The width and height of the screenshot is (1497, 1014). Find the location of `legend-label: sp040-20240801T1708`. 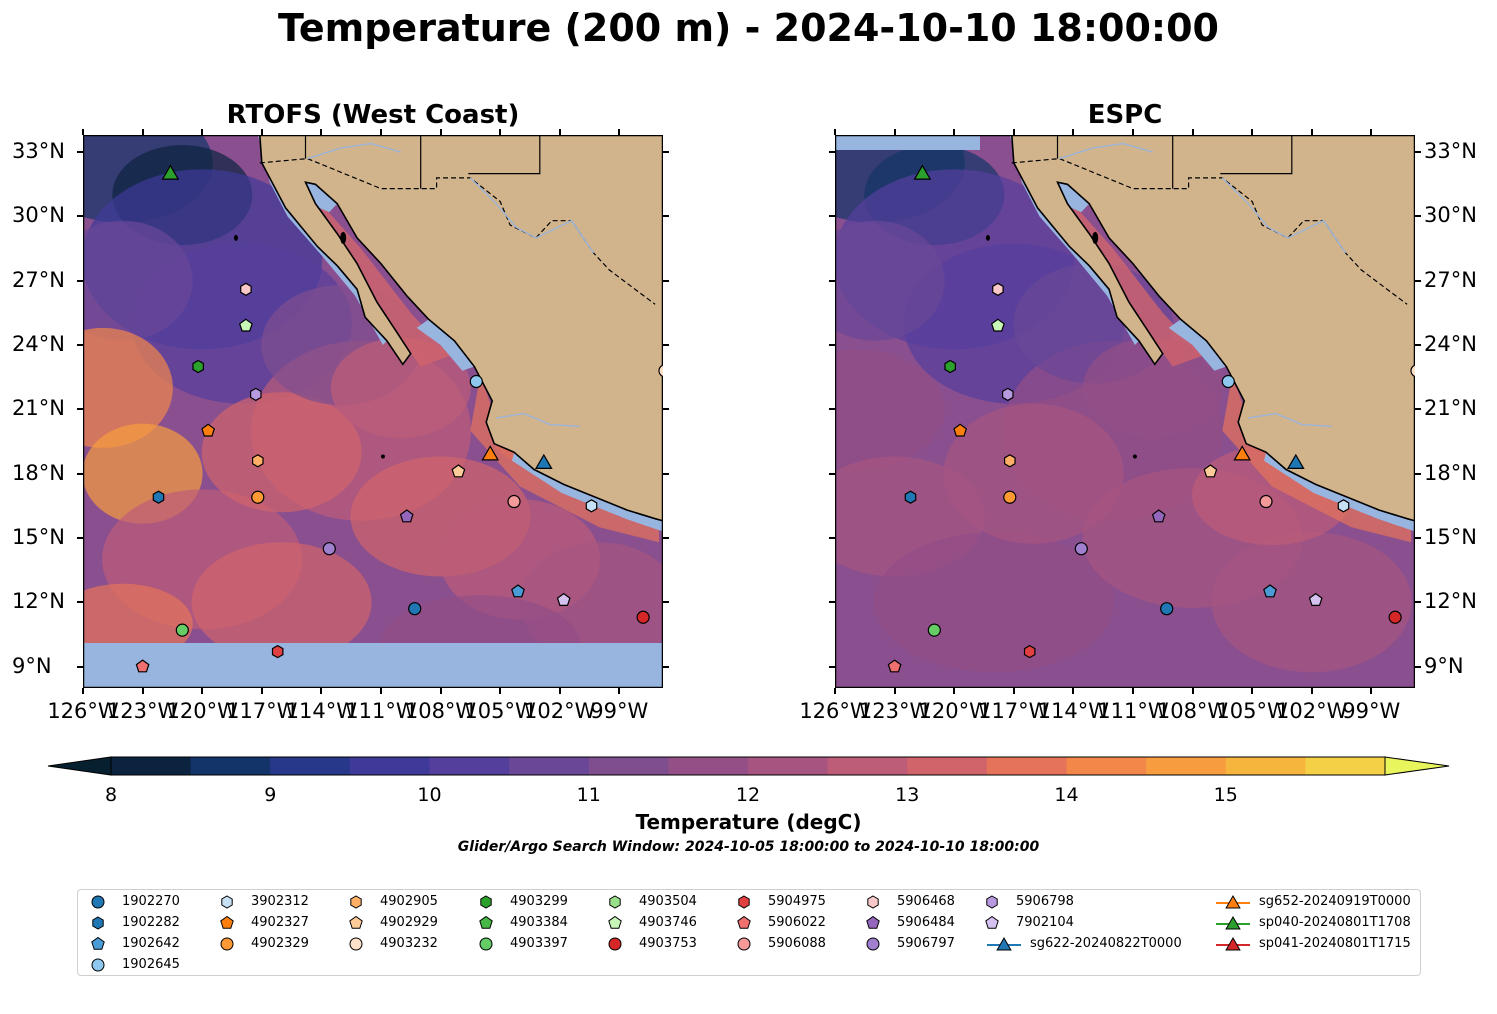

legend-label: sp040-20240801T1708 is located at coordinates (1335, 922).